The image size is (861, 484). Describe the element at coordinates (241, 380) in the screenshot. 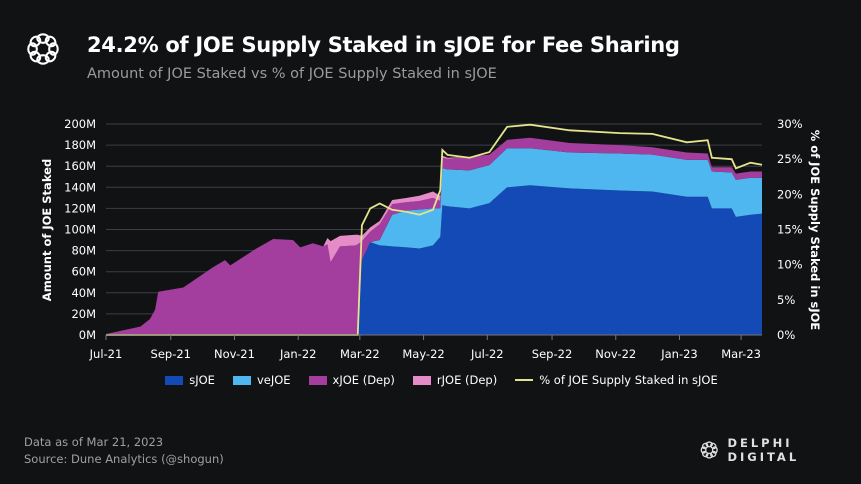

I see `legend-swatch-vejoe` at that location.